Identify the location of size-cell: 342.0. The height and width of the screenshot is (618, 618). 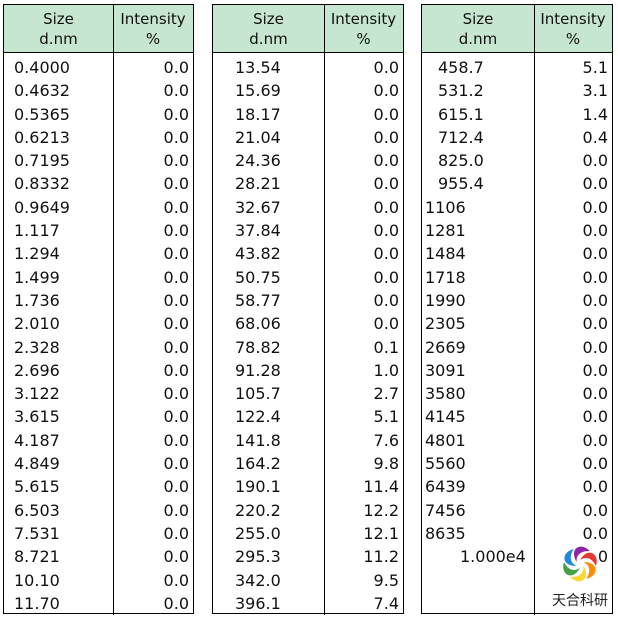
(258, 580).